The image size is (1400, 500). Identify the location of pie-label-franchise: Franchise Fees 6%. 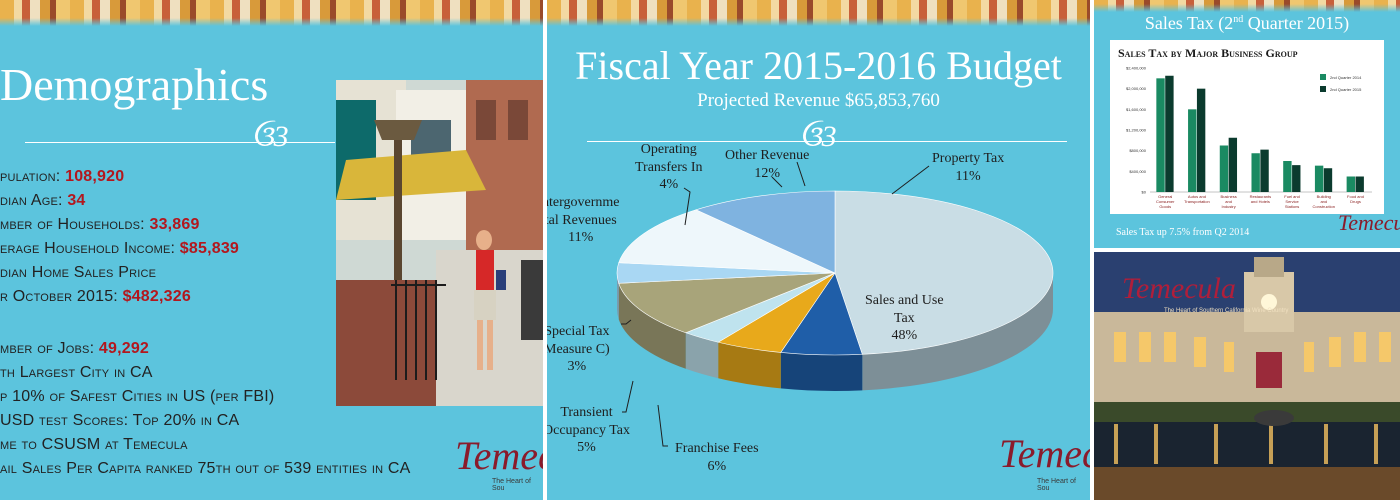
(717, 457).